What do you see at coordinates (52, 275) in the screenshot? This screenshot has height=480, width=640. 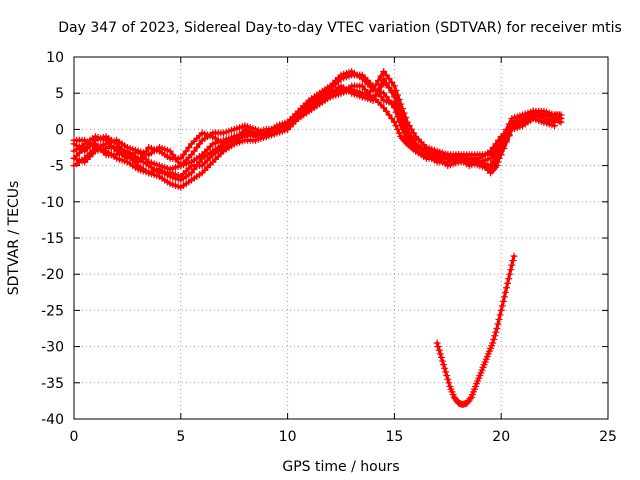 I see `y-tick-label: -20` at bounding box center [52, 275].